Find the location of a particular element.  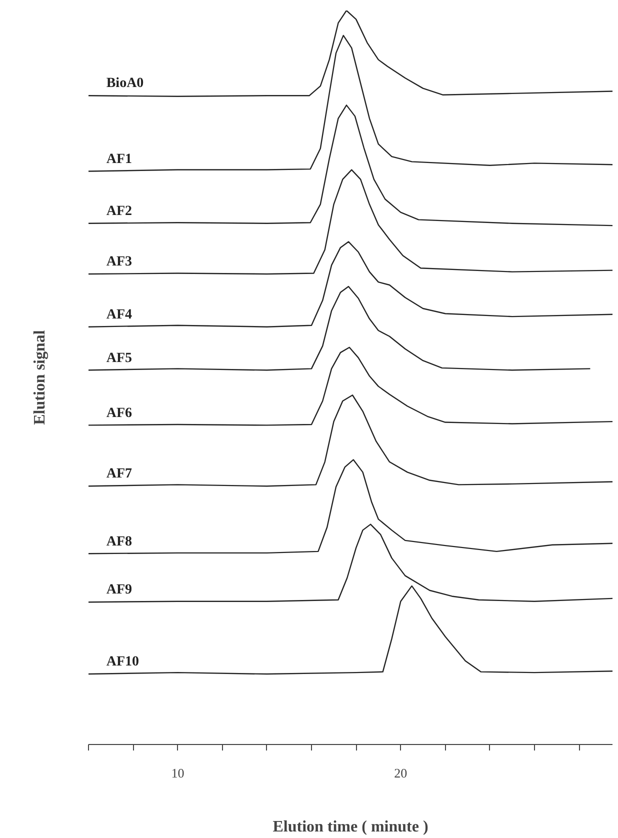

series-label: AF3 is located at coordinates (119, 262).